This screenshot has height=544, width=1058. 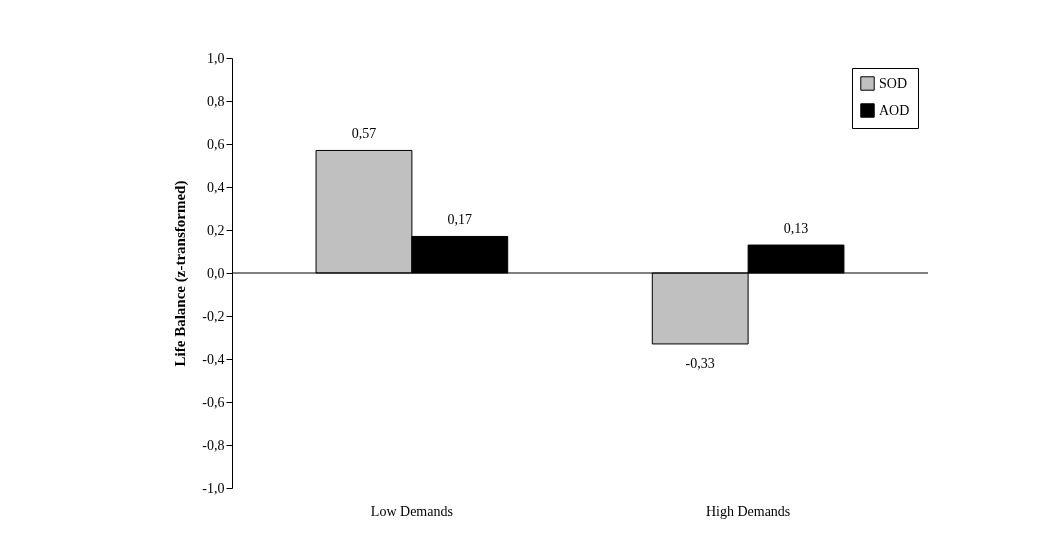 I want to click on y-tick-label: -0,4, so click(x=213, y=359).